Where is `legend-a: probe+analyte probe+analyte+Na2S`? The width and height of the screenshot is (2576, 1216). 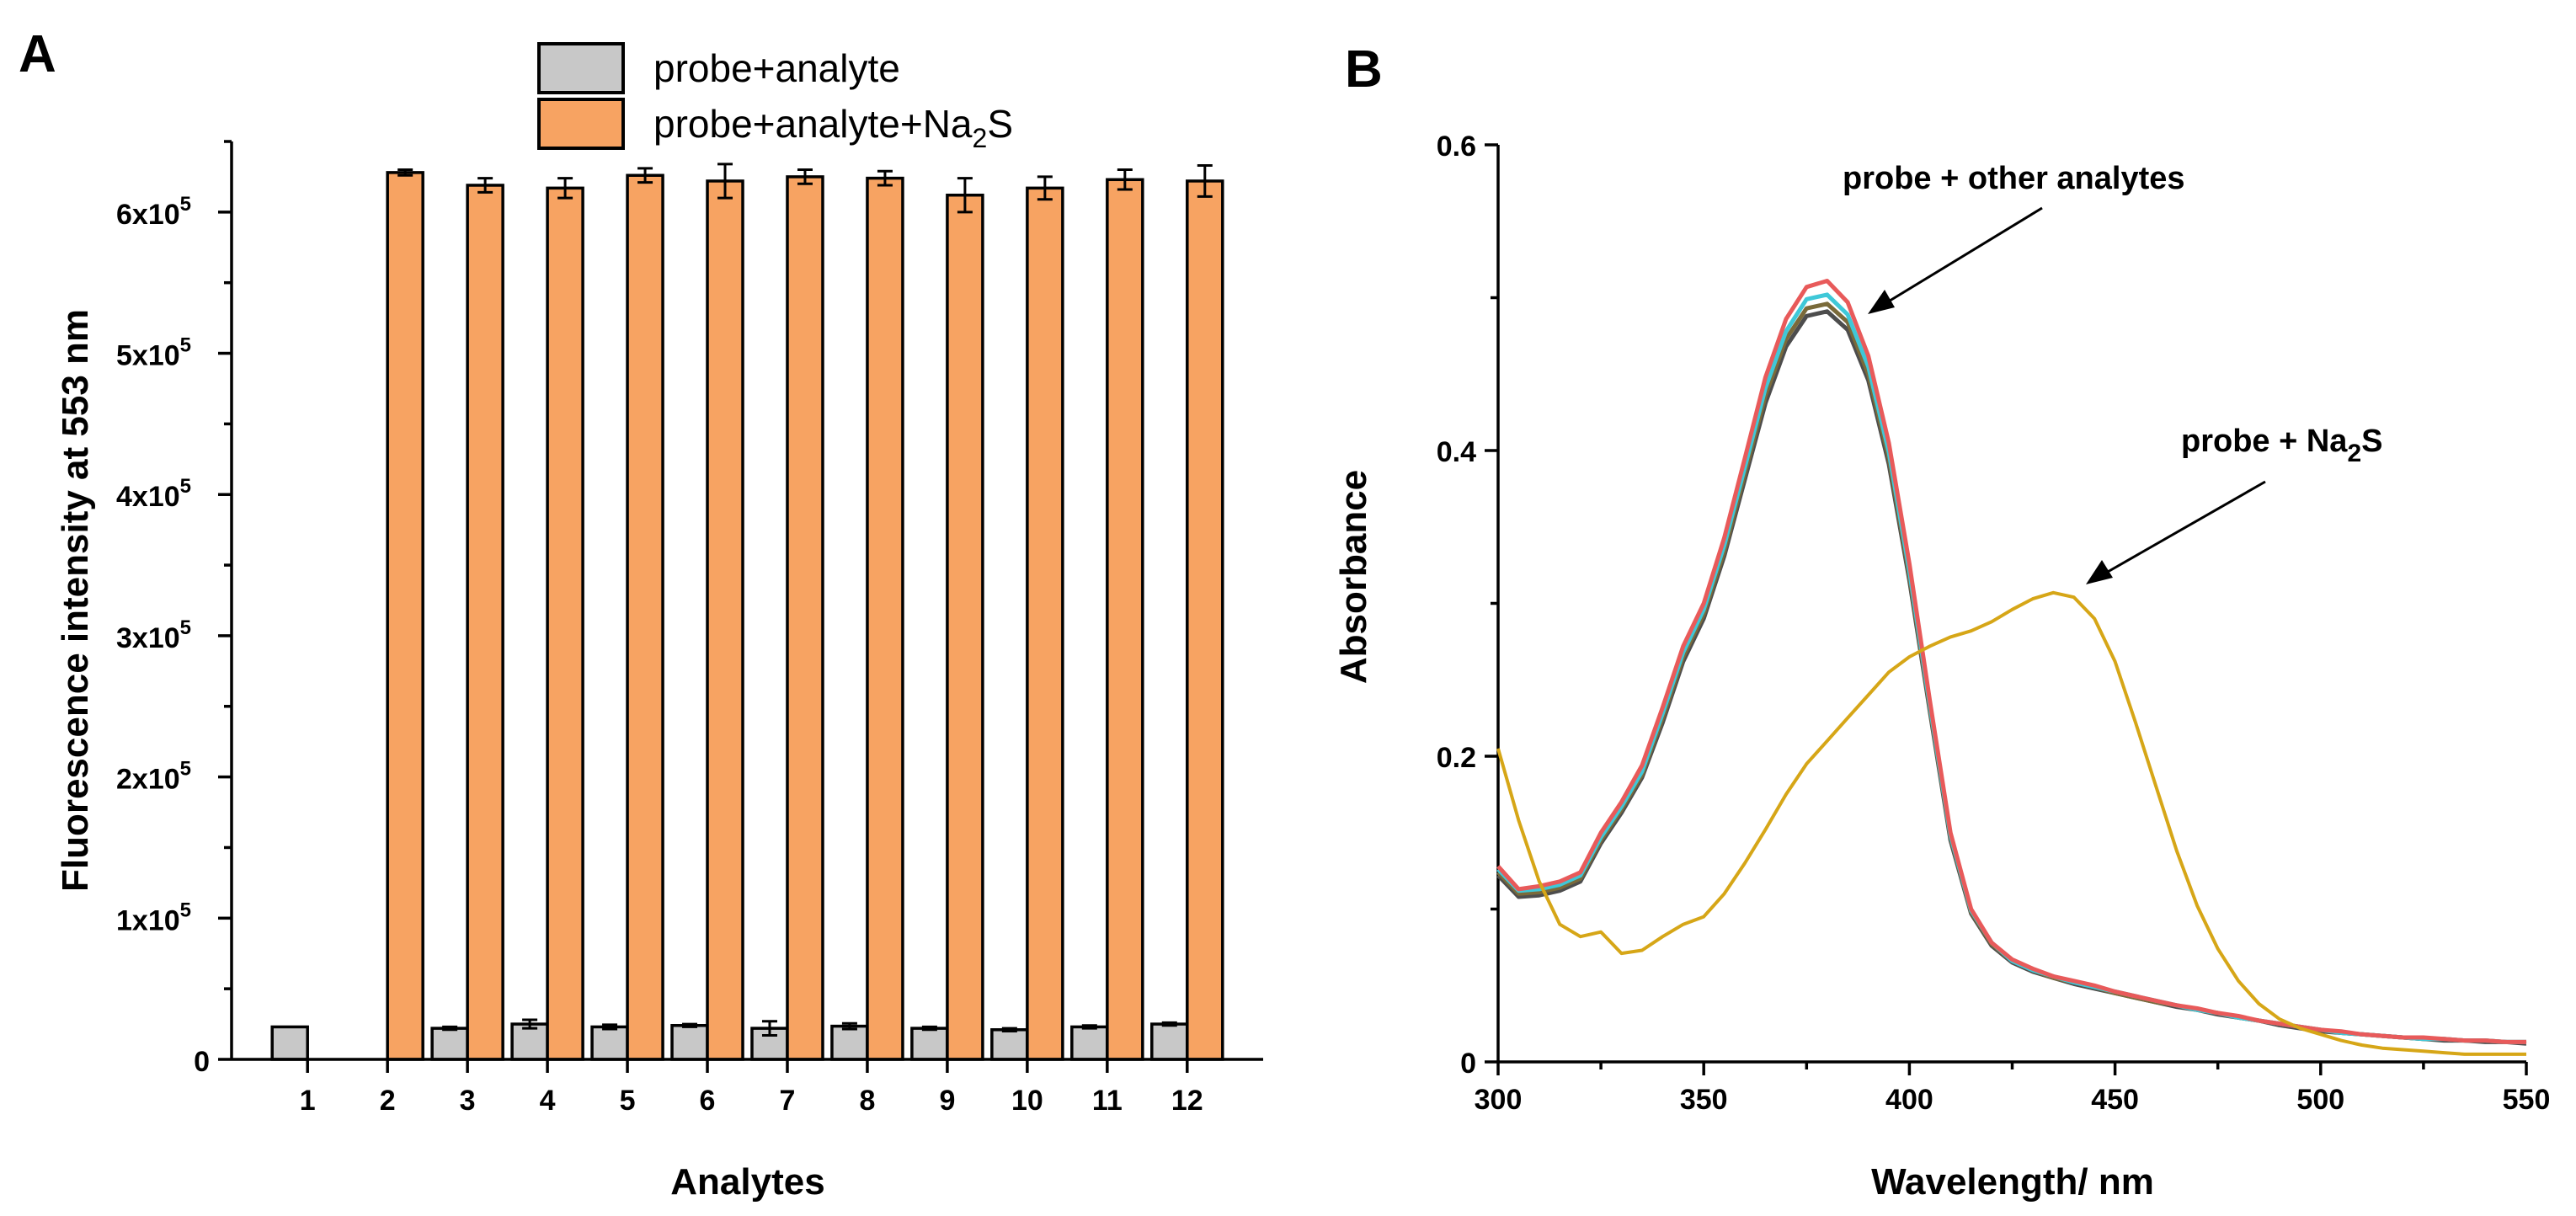
legend-a: probe+analyte probe+analyte+Na2S is located at coordinates (775, 97).